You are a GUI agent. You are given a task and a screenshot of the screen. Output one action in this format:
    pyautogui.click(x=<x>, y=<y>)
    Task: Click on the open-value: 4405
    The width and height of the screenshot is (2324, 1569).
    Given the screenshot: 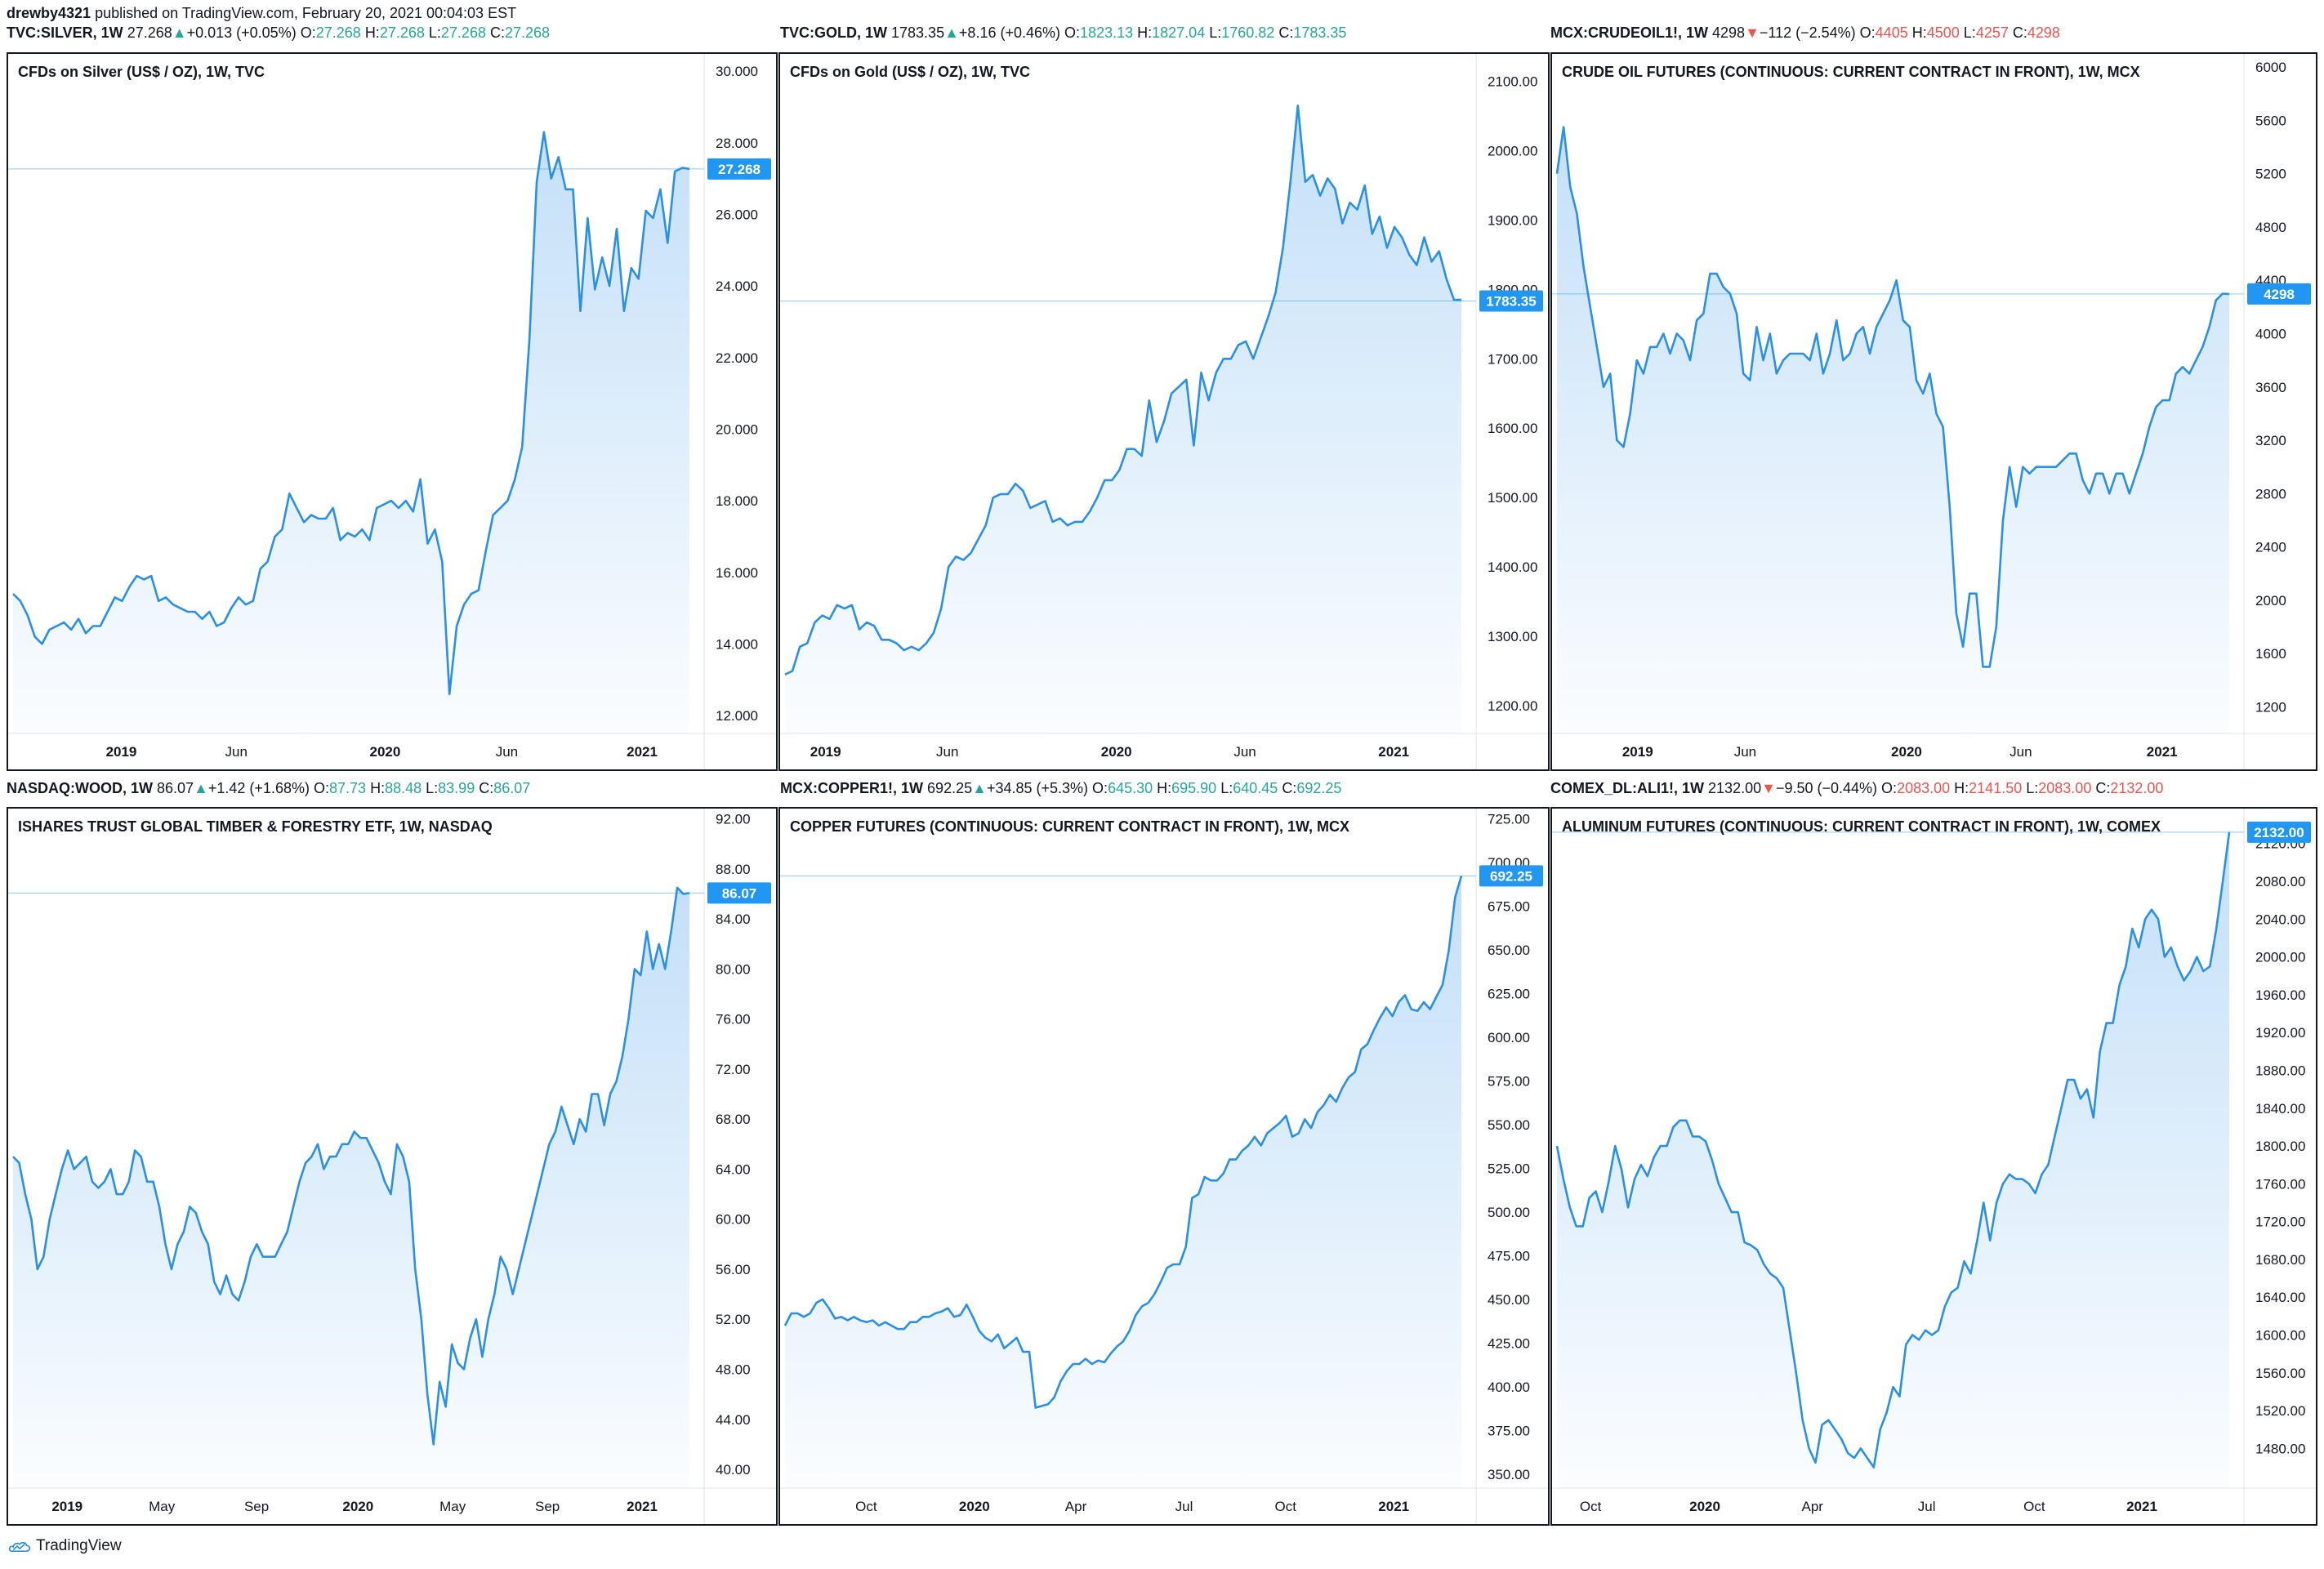 What is the action you would take?
    pyautogui.click(x=1891, y=33)
    